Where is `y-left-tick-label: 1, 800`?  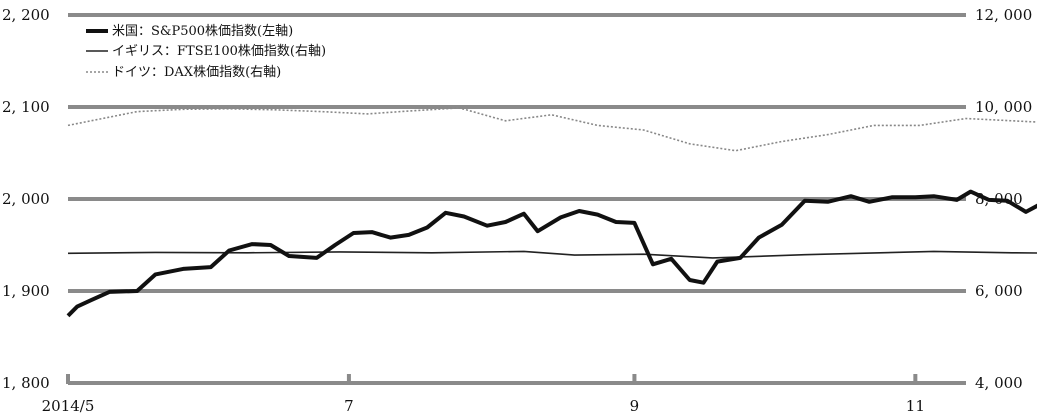
y-left-tick-label: 1, 800 is located at coordinates (26, 383).